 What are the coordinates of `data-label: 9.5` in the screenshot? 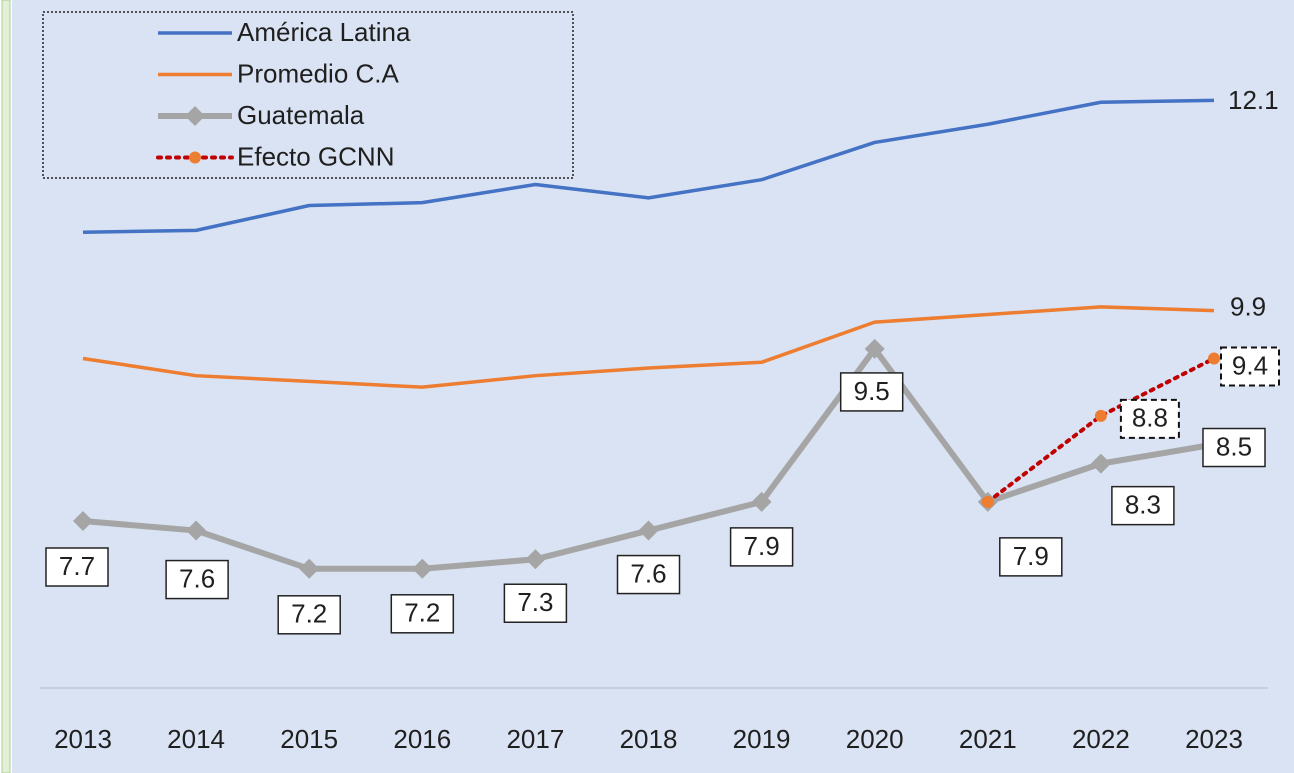 It's located at (872, 391).